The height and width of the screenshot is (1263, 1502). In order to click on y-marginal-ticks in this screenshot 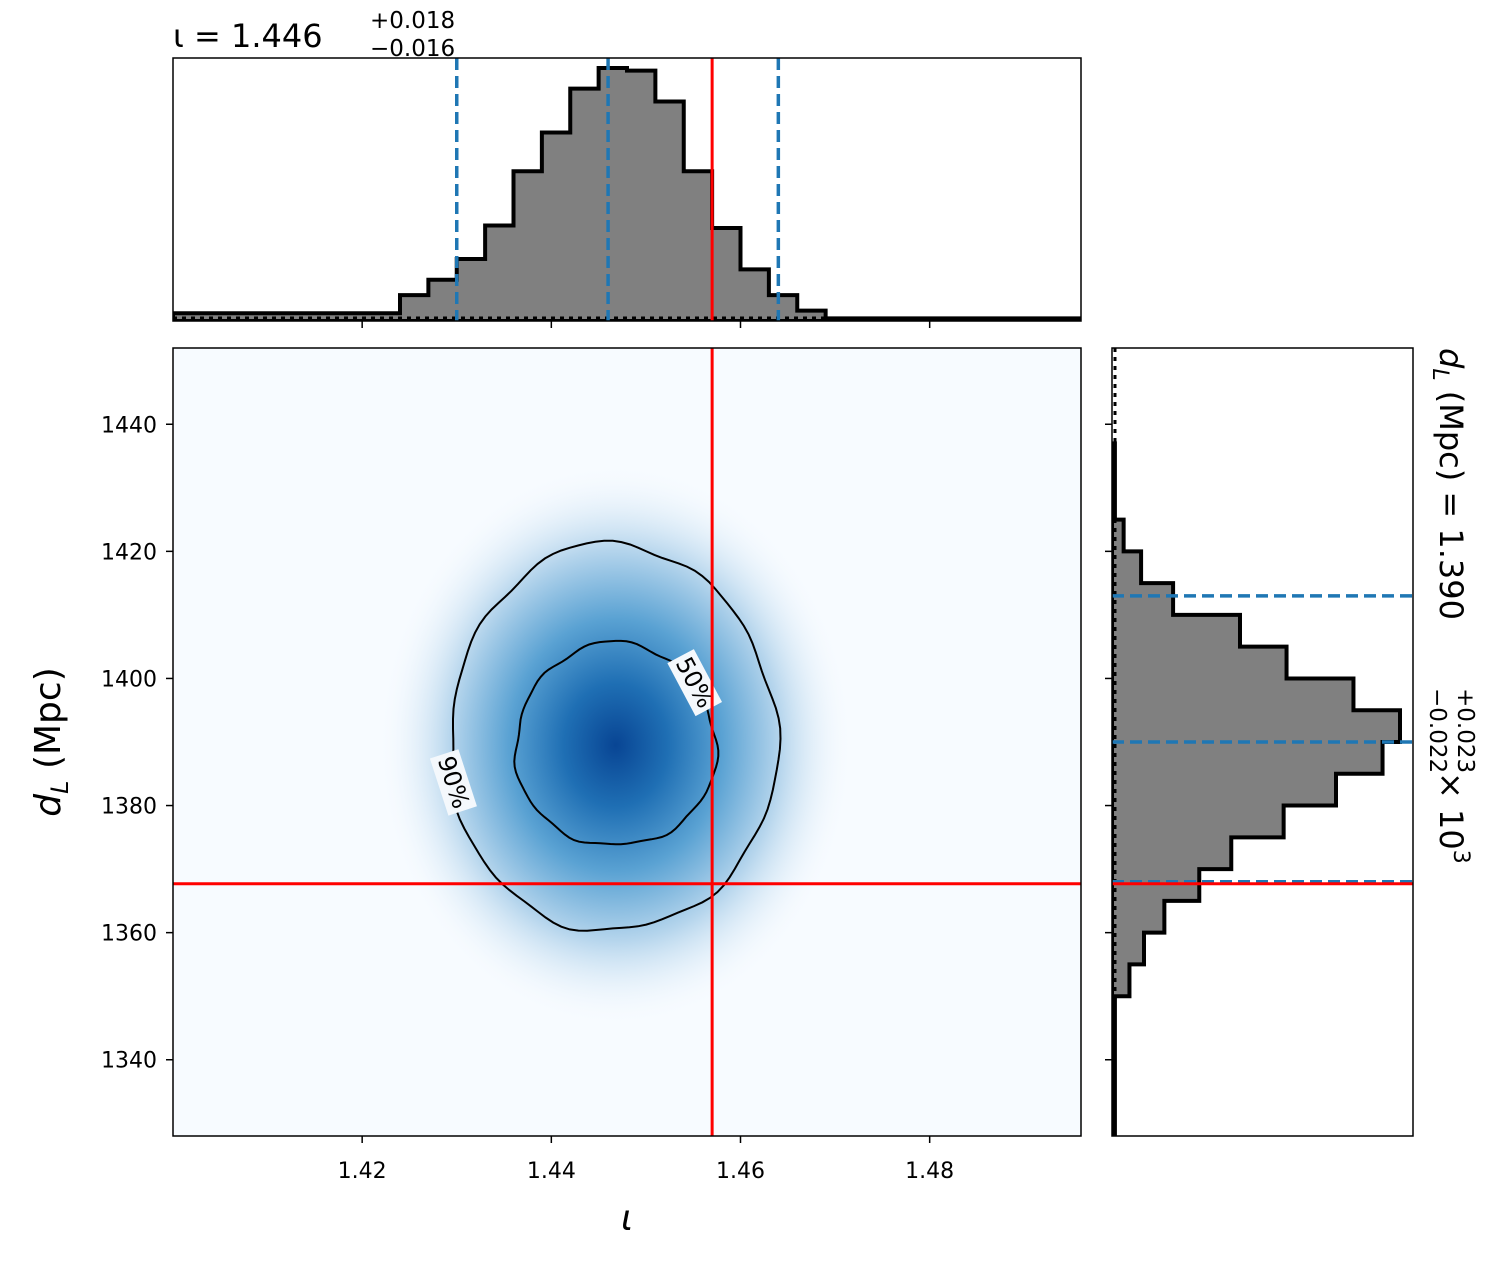, I will do `click(1108, 742)`.